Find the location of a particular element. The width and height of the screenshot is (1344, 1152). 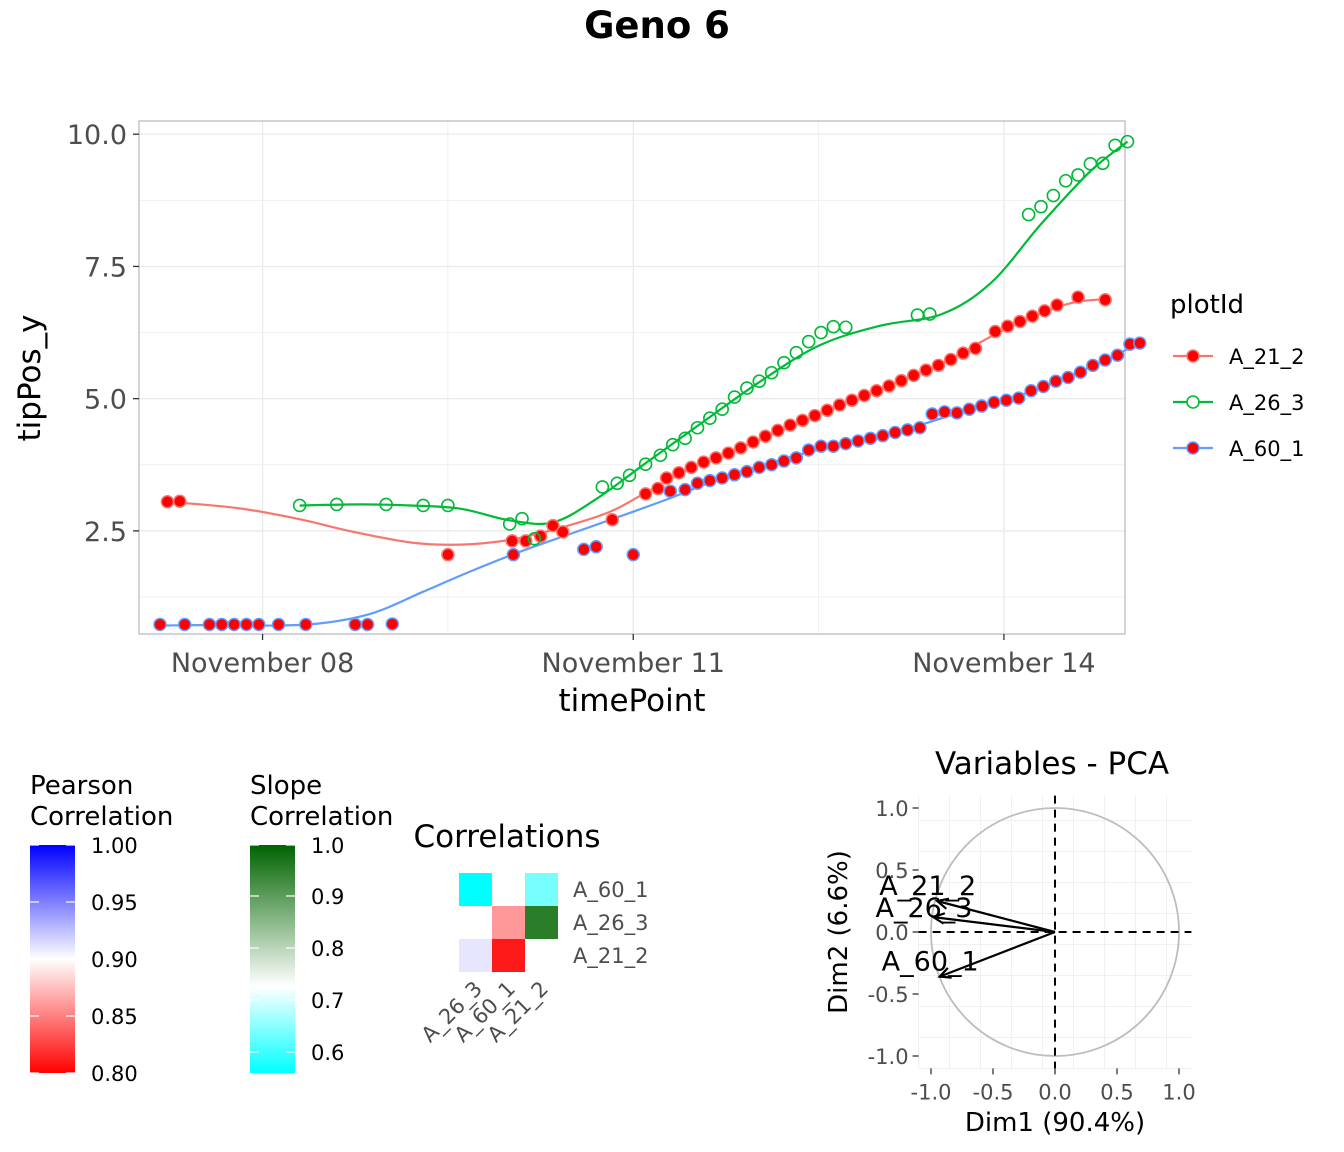

pca-x-tick-label: 1.0 is located at coordinates (1178, 1092).